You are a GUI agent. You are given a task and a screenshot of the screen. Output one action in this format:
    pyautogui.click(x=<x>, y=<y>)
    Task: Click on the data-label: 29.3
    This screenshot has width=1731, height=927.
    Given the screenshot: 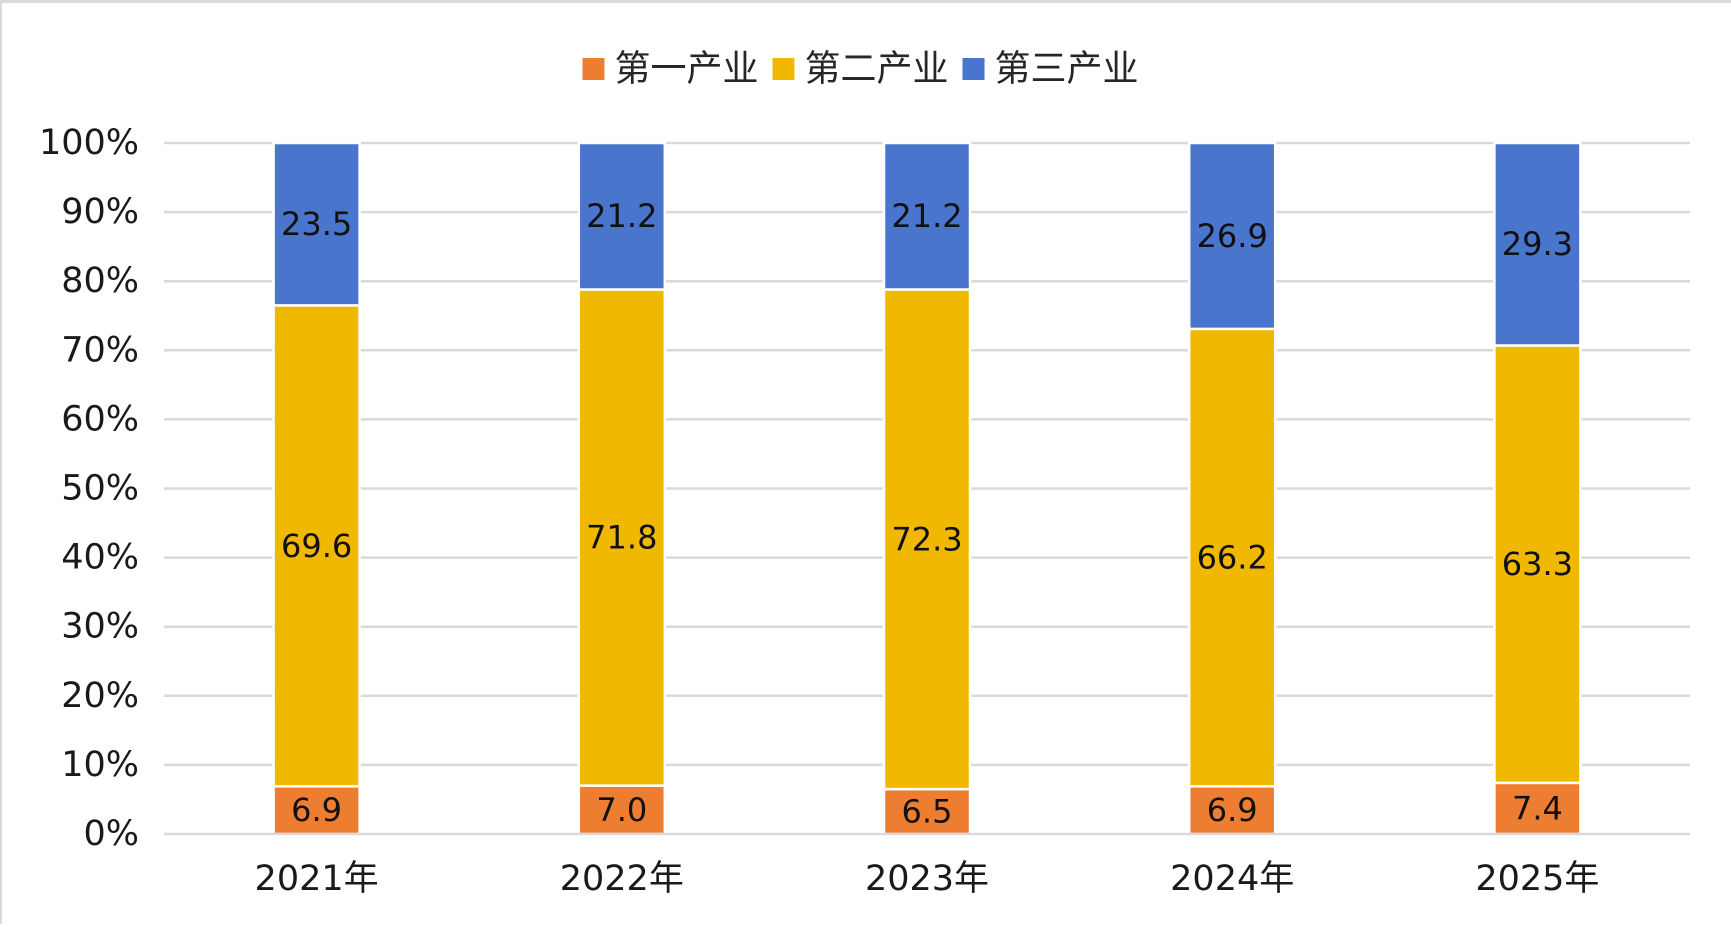 What is the action you would take?
    pyautogui.click(x=1537, y=244)
    